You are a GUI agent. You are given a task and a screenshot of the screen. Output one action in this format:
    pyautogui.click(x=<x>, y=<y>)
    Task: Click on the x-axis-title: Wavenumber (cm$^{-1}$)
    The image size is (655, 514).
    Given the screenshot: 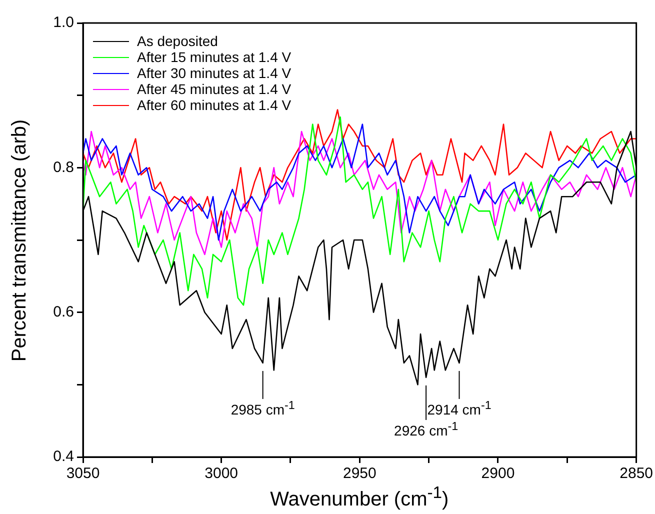 What is the action you would take?
    pyautogui.click(x=359, y=497)
    